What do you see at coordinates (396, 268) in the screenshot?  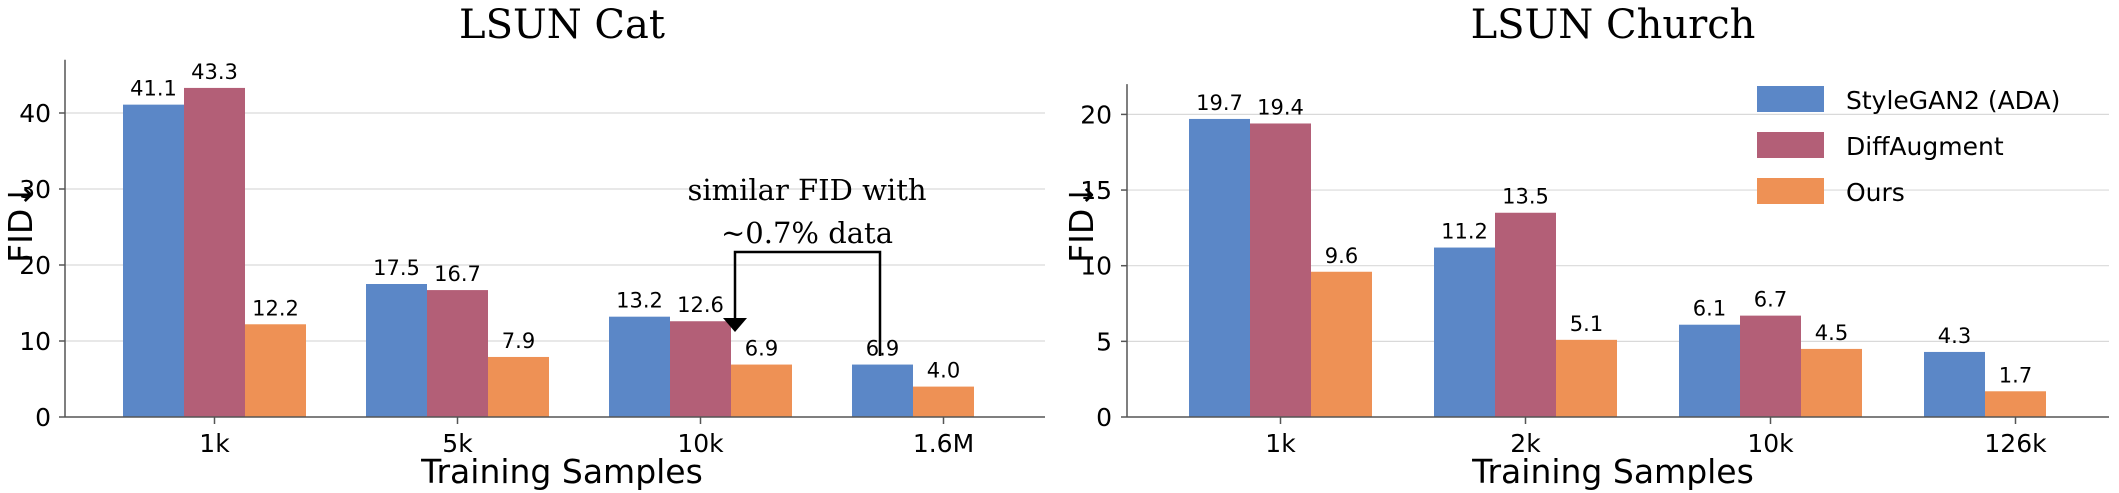 I see `bar-value-label: 17.5` at bounding box center [396, 268].